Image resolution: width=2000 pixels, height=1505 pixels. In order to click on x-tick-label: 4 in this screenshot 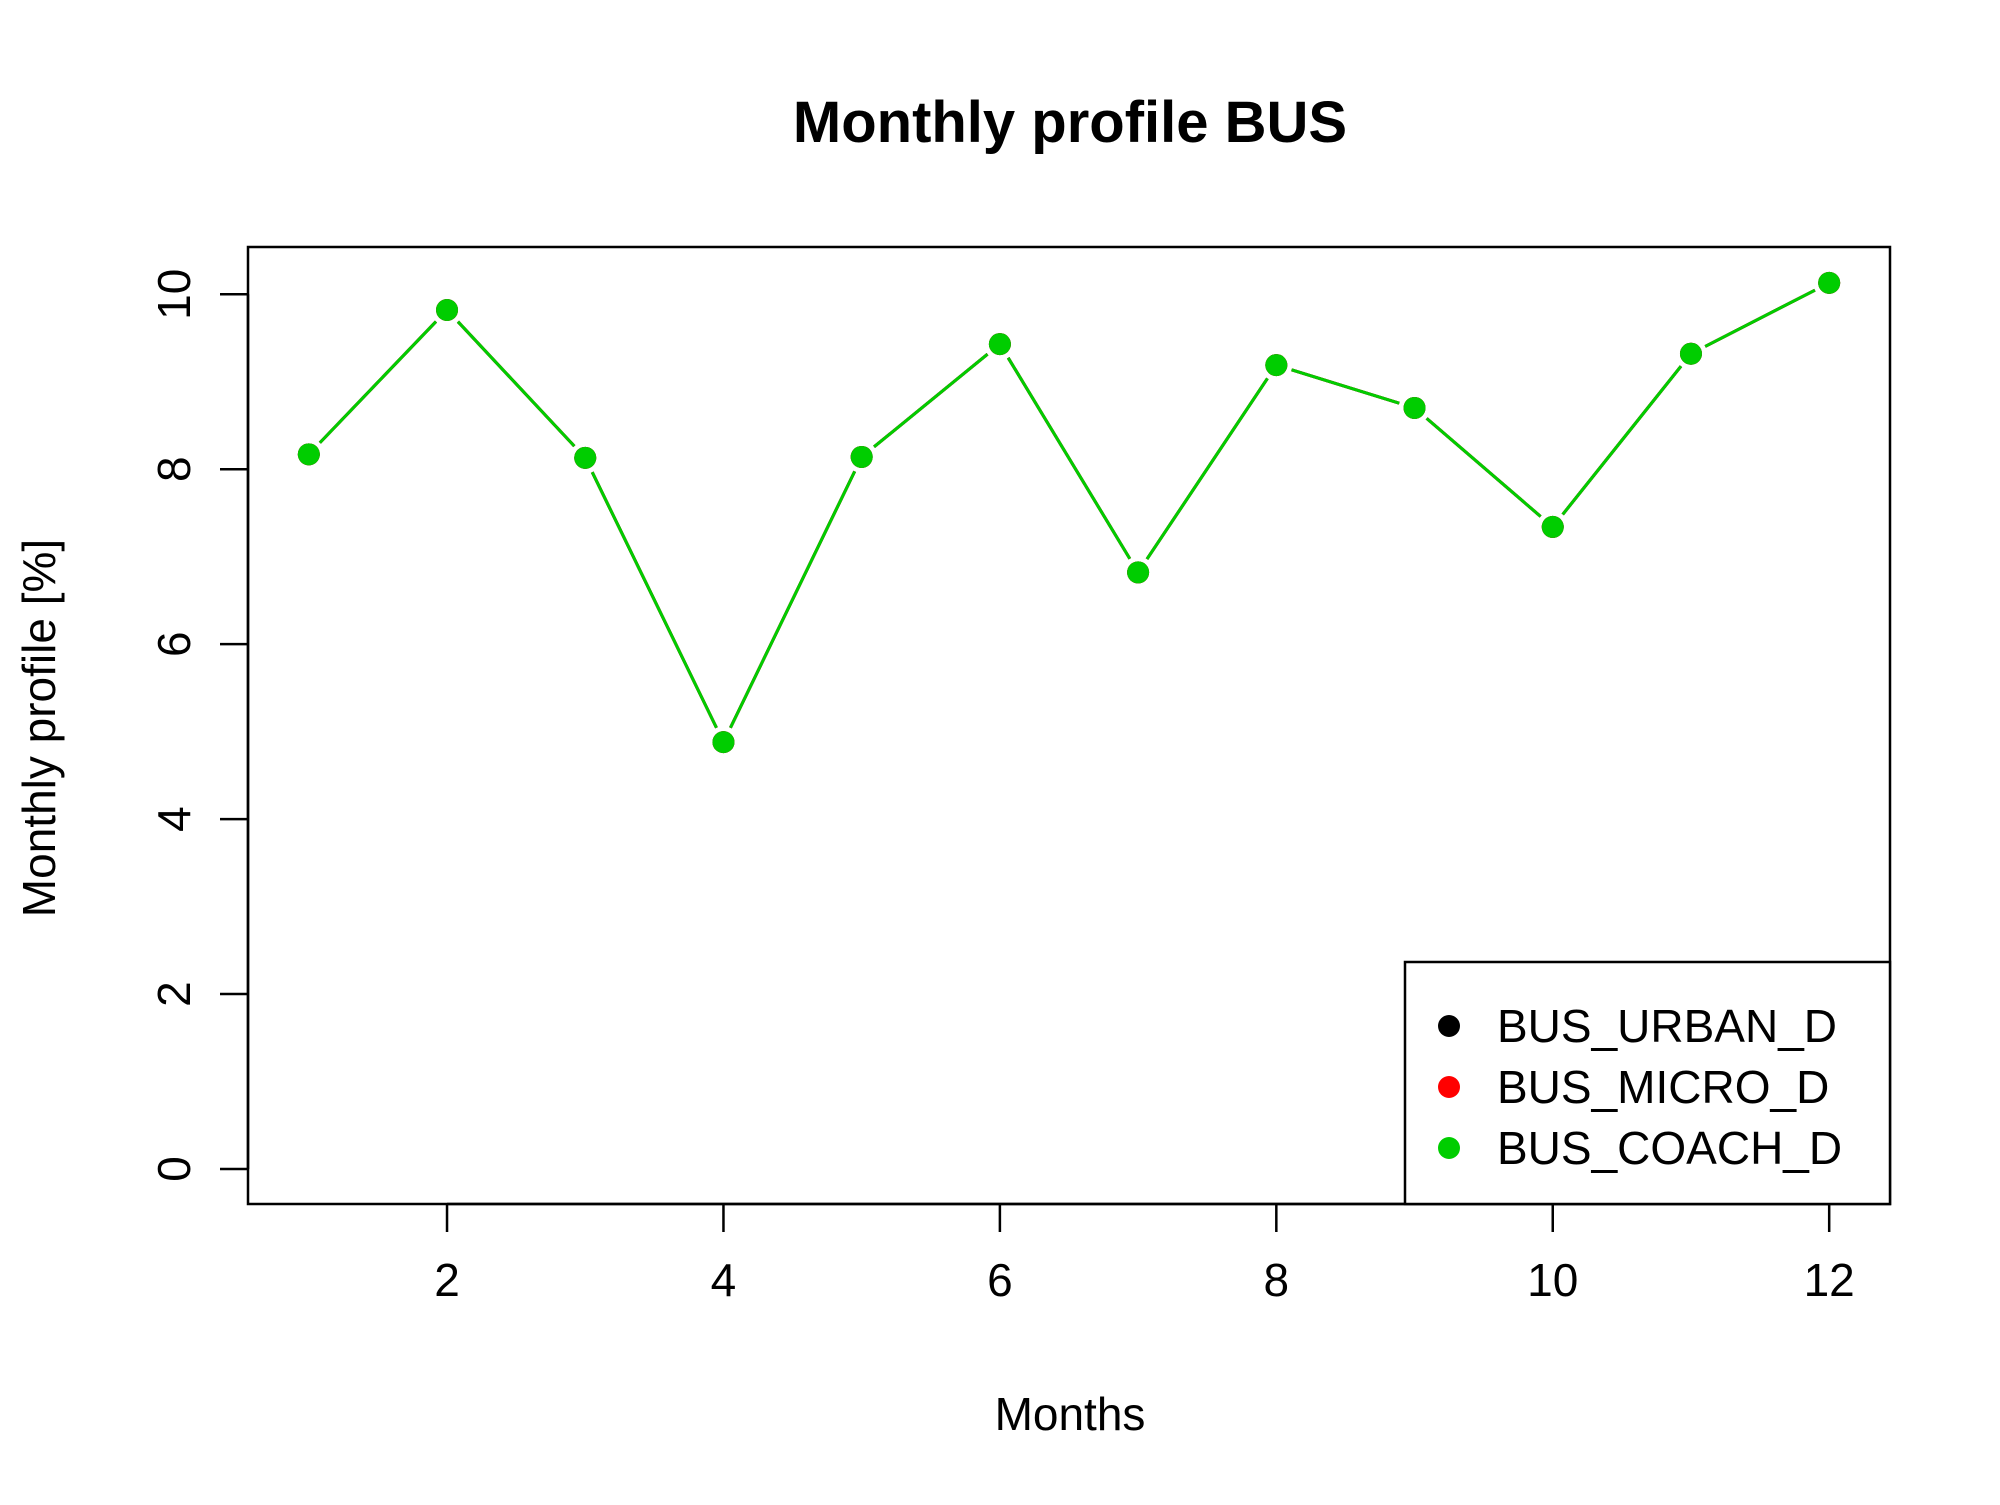, I will do `click(724, 1280)`.